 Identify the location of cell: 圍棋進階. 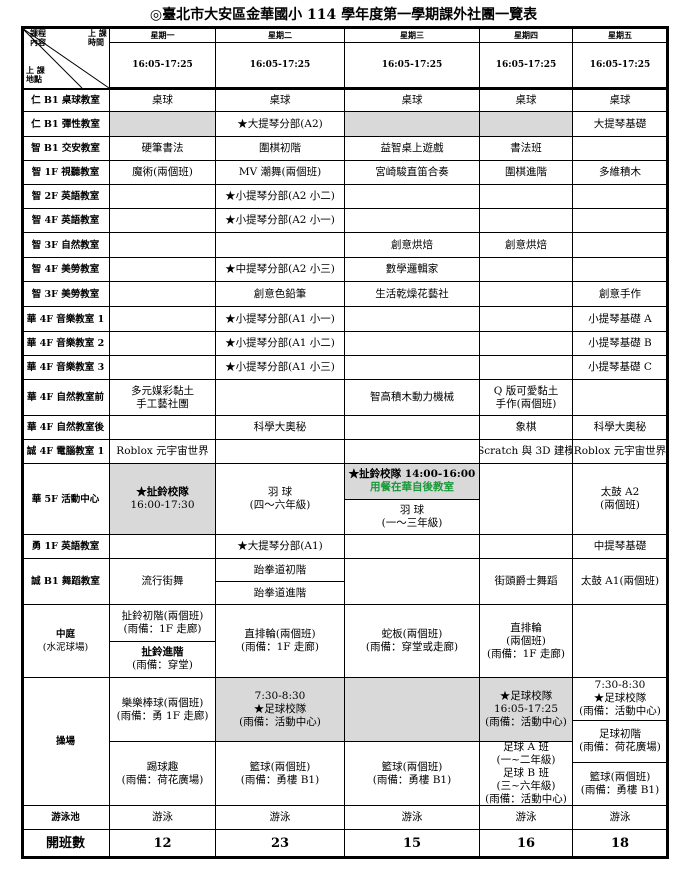
(526, 173).